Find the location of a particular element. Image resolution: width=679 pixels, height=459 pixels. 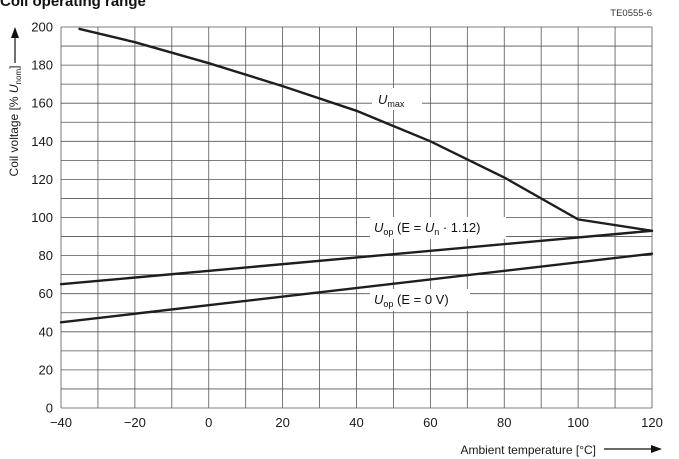

y-tick-label: 160 is located at coordinates (42, 103).